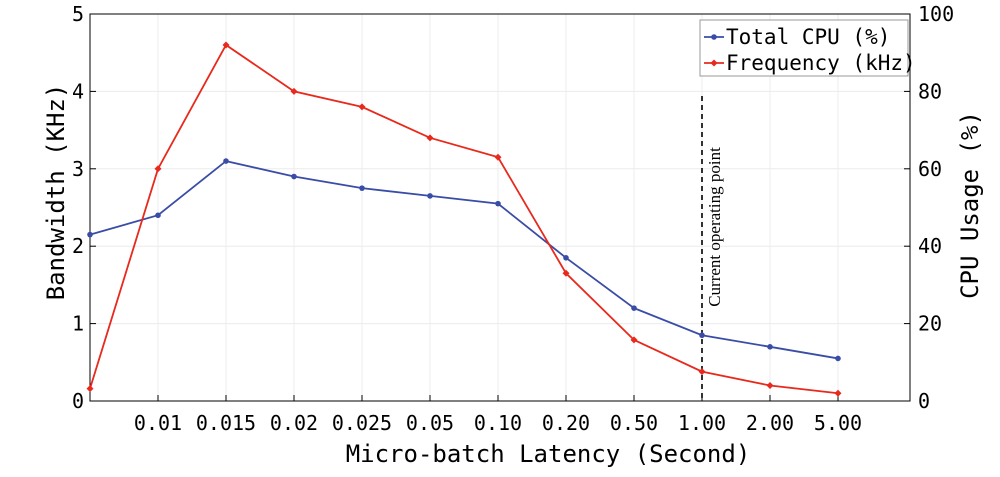 Image resolution: width=1000 pixels, height=477 pixels. What do you see at coordinates (930, 91) in the screenshot?
I see `right-tick-label: 80` at bounding box center [930, 91].